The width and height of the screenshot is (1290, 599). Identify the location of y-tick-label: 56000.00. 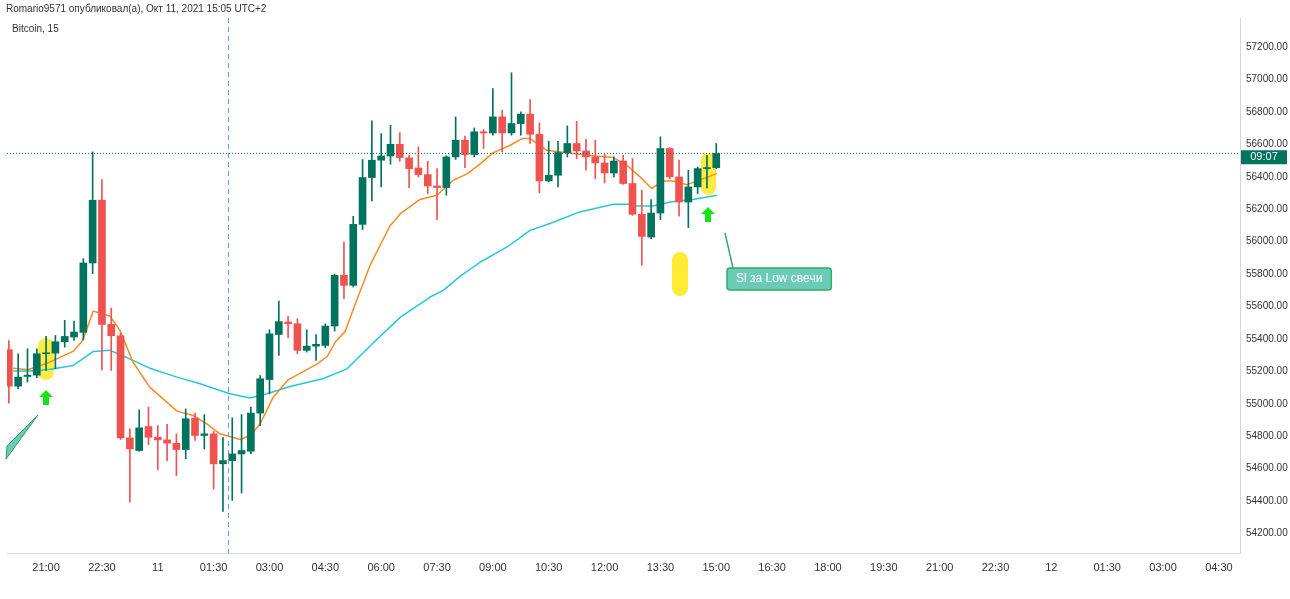
(1267, 241).